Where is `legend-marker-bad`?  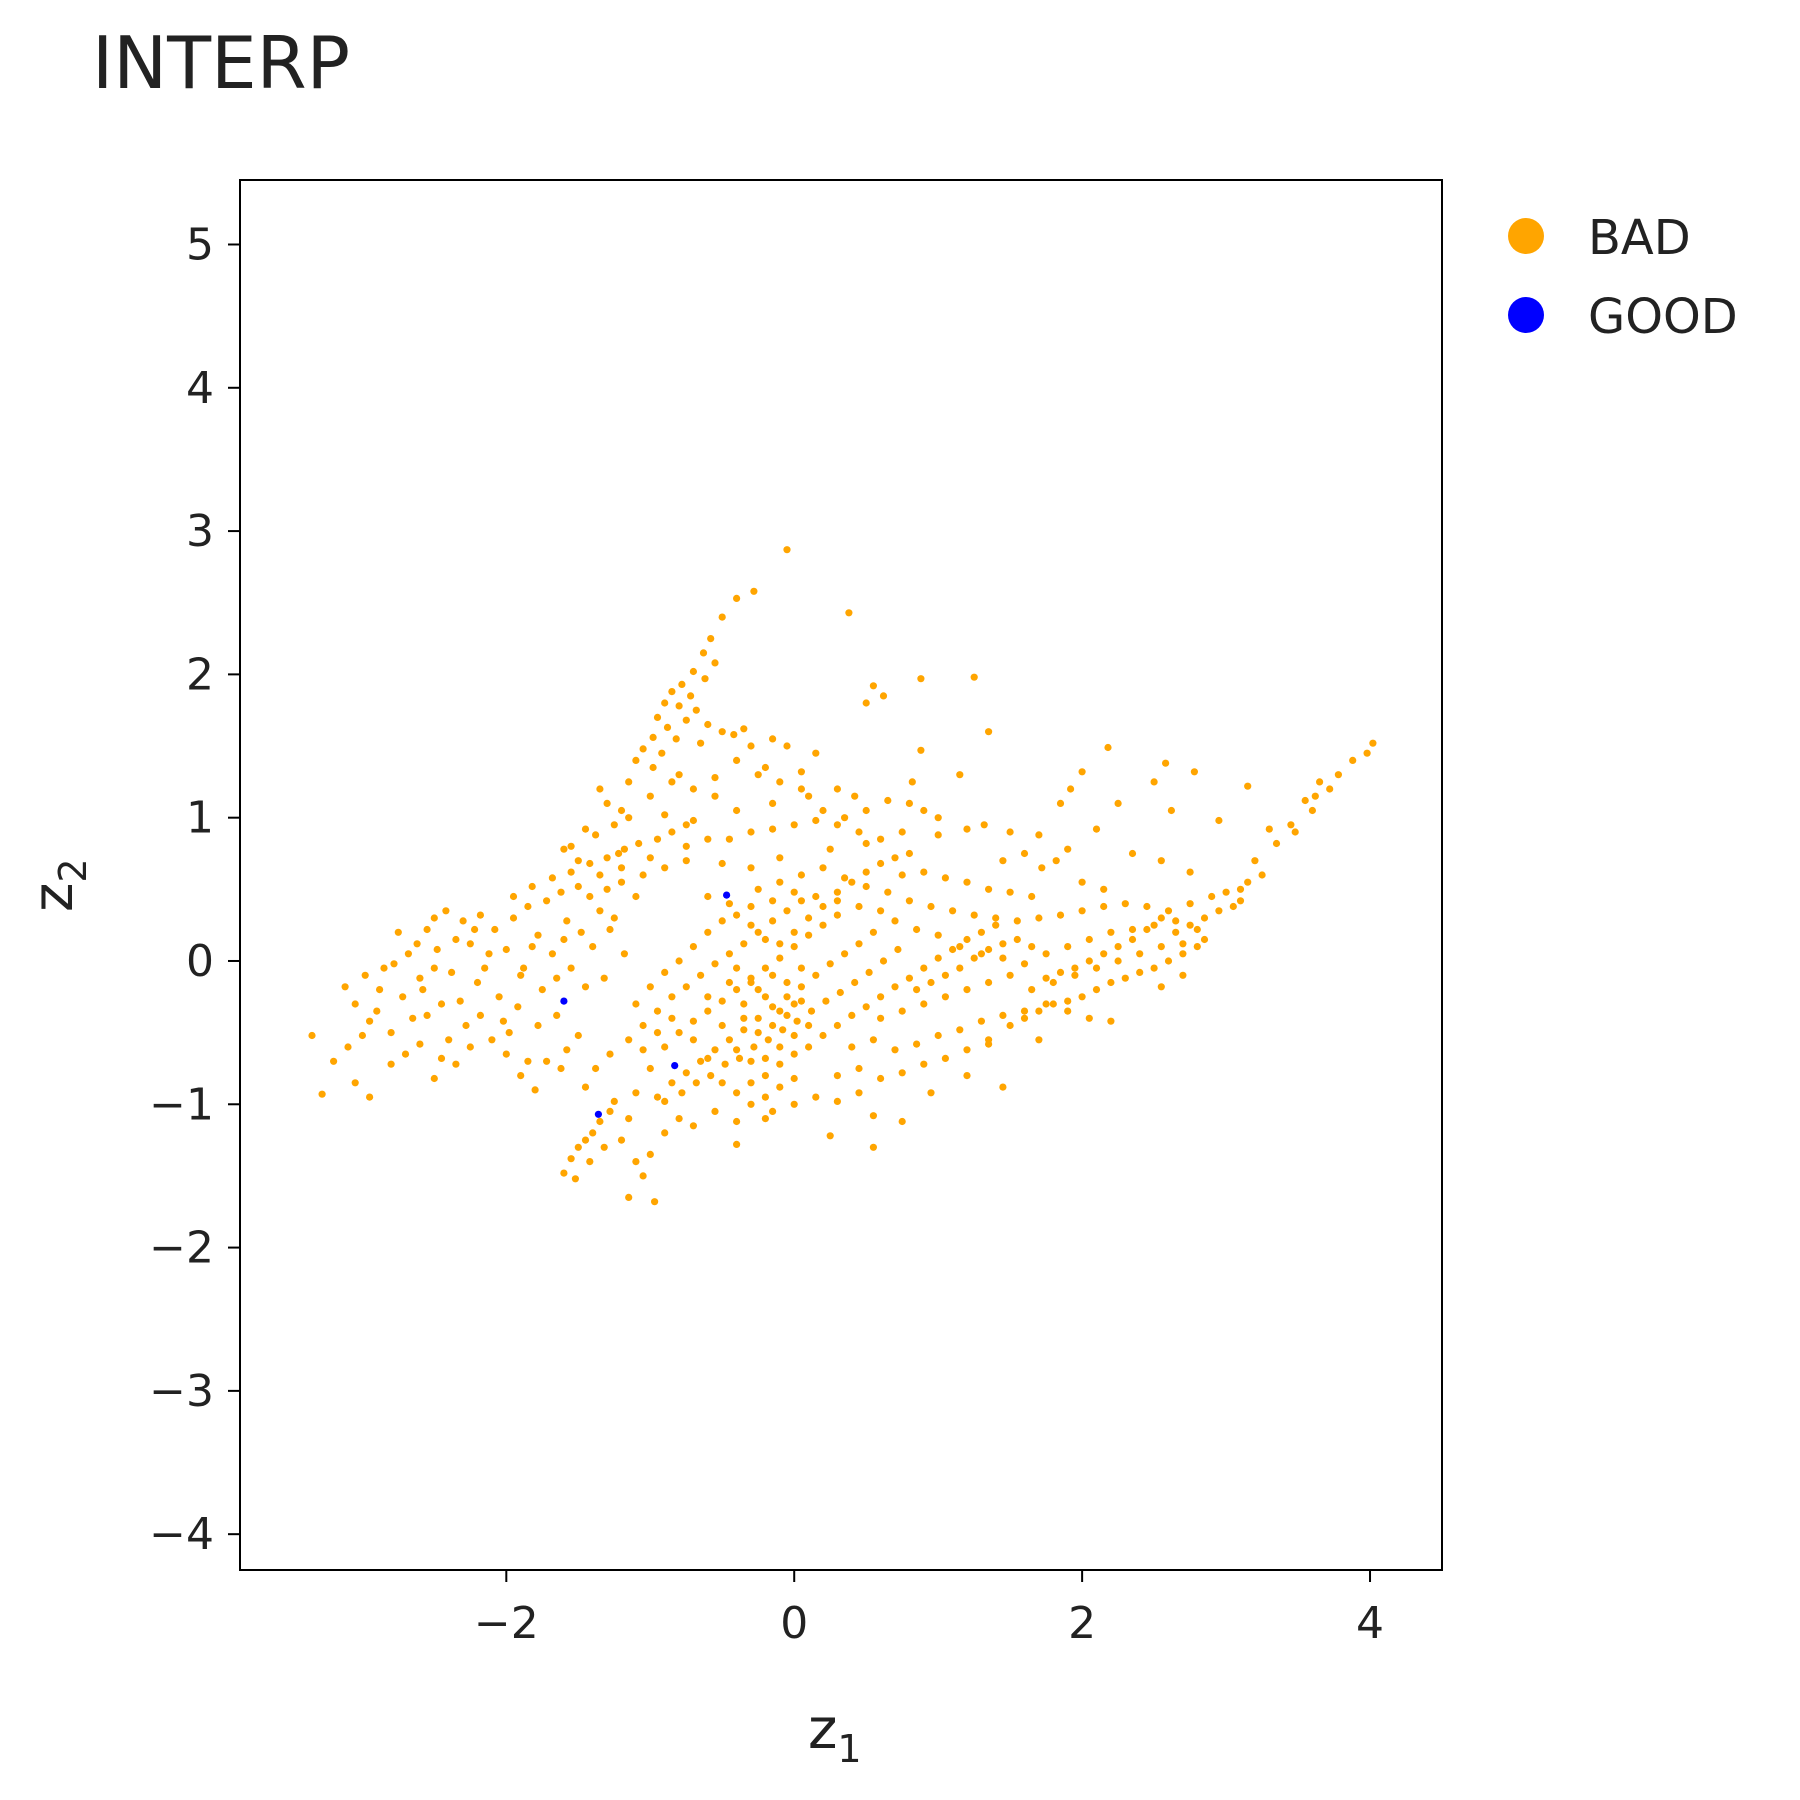 legend-marker-bad is located at coordinates (1526, 236).